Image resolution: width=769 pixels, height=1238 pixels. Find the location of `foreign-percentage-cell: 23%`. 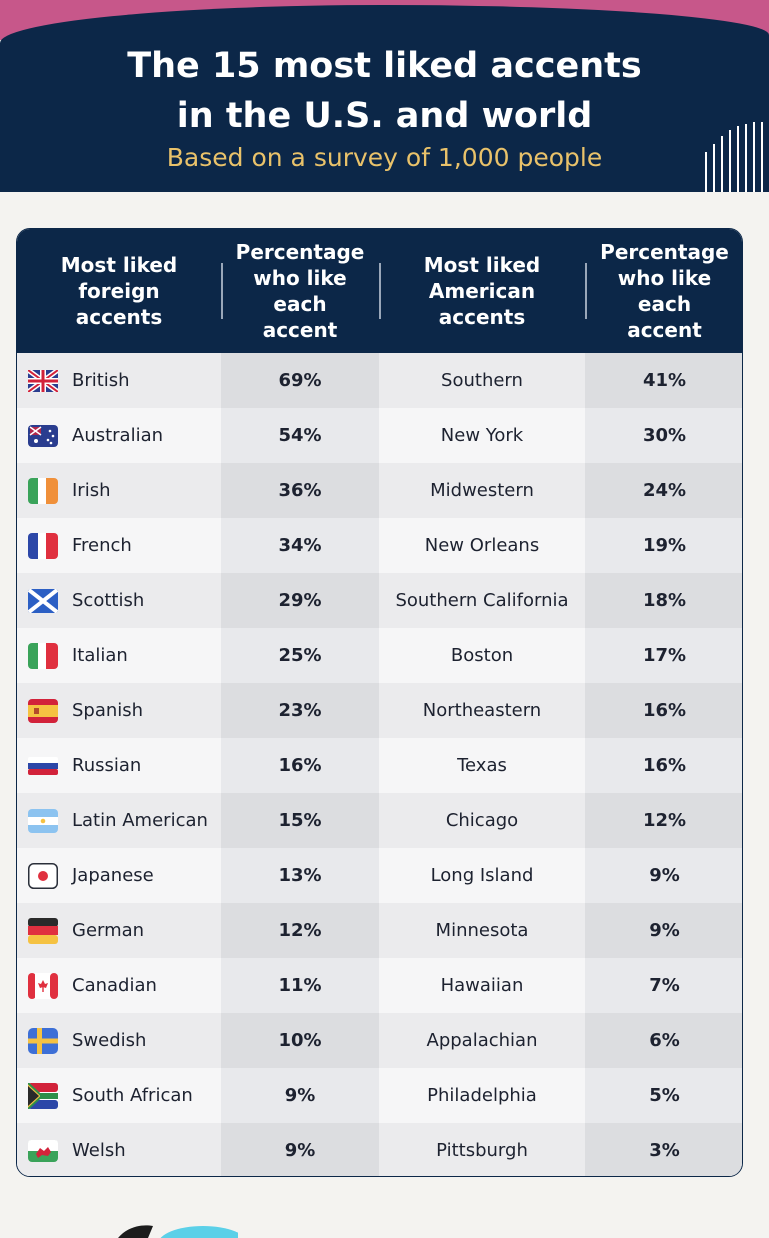

foreign-percentage-cell: 23% is located at coordinates (300, 710).